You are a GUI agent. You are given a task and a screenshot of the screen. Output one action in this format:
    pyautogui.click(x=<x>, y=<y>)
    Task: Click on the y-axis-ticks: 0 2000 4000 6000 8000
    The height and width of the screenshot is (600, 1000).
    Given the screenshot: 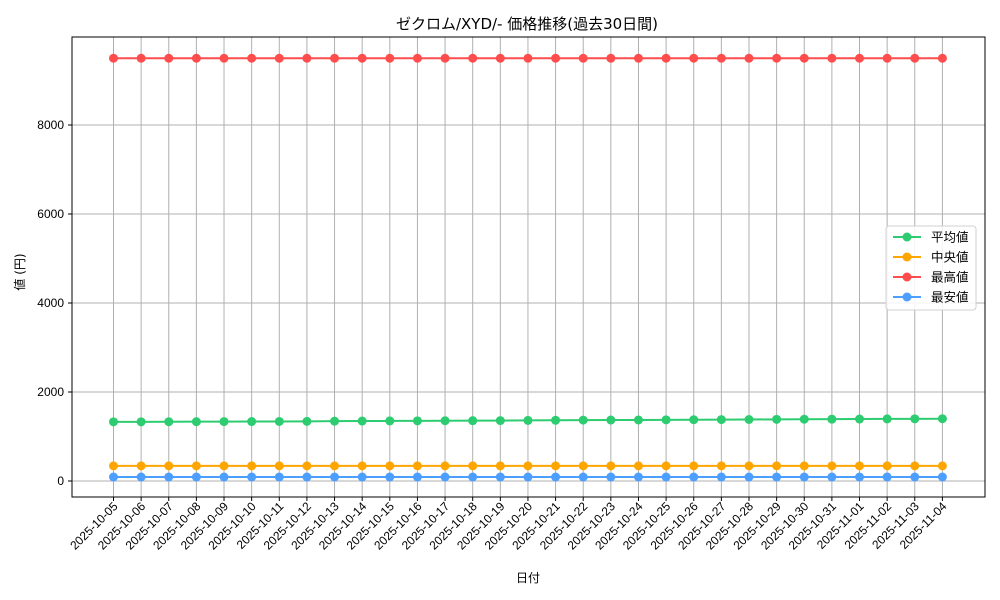 What is the action you would take?
    pyautogui.click(x=54, y=303)
    